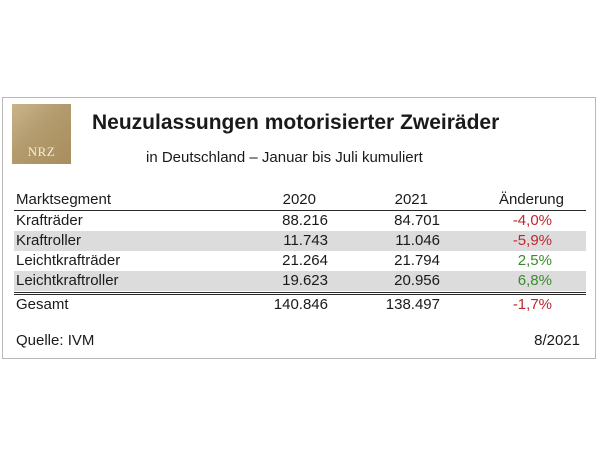 Image resolution: width=600 pixels, height=450 pixels. I want to click on table-row: Kraftroller 11.743 11.046 -5,9%, so click(300, 241).